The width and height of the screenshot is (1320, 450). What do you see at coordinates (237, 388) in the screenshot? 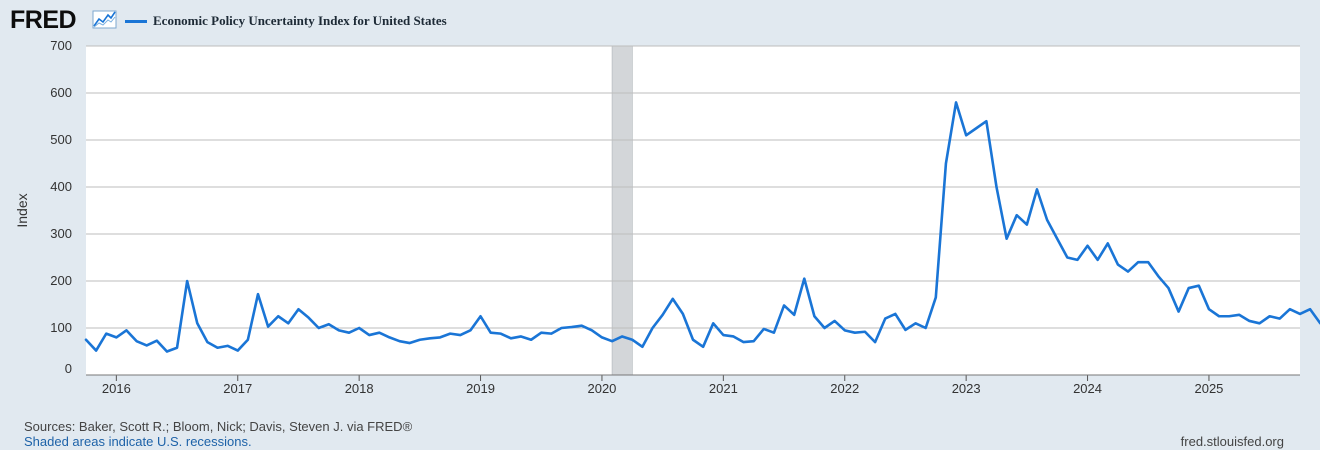
I see `x-tick-label: 2017` at bounding box center [237, 388].